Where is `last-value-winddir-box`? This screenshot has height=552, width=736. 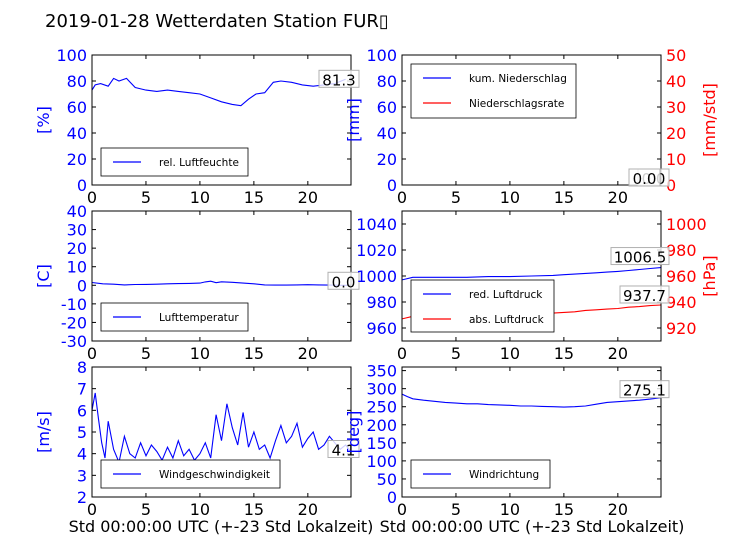
last-value-winddir-box is located at coordinates (644, 389).